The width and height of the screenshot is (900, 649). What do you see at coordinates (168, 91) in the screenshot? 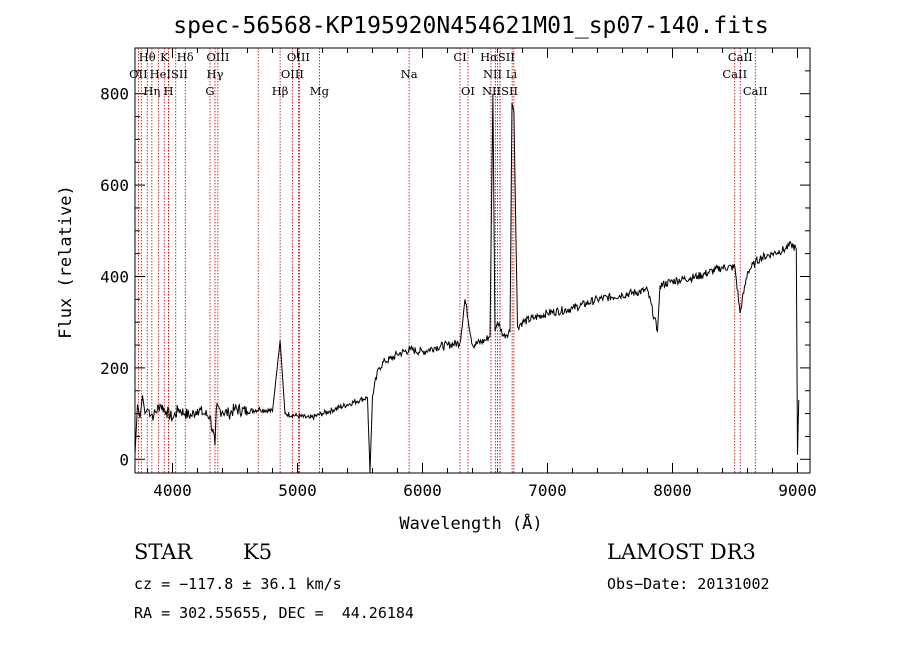
I see `spectral-line-label: H` at bounding box center [168, 91].